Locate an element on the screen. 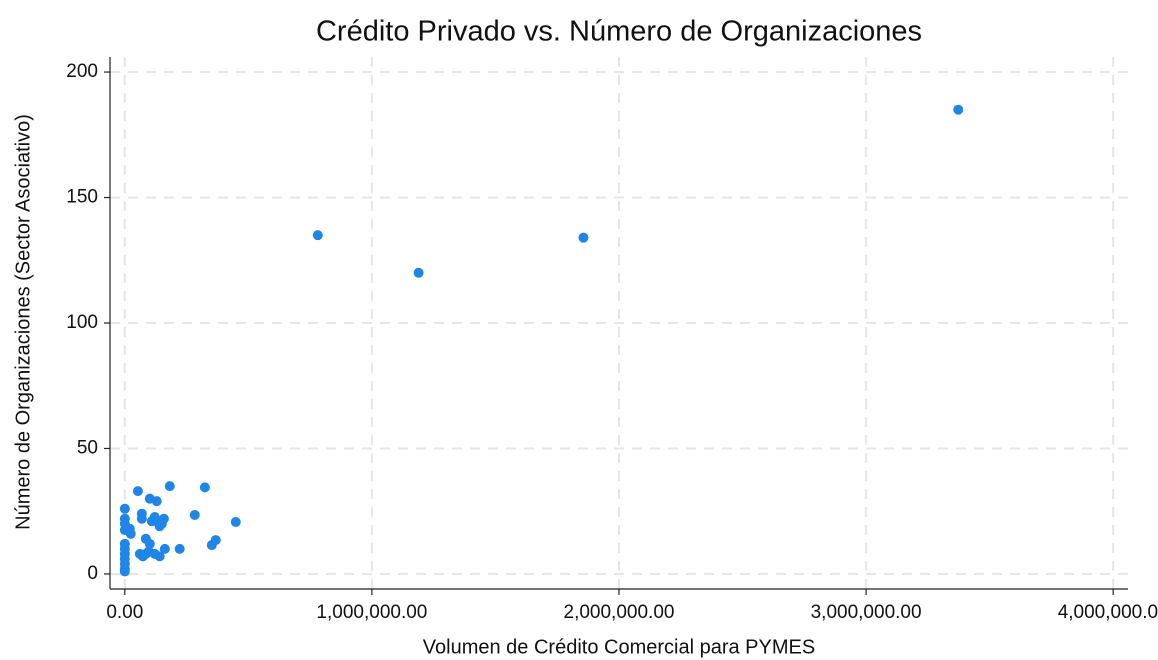  x-tick-label: 1,000,000.00 is located at coordinates (371, 612).